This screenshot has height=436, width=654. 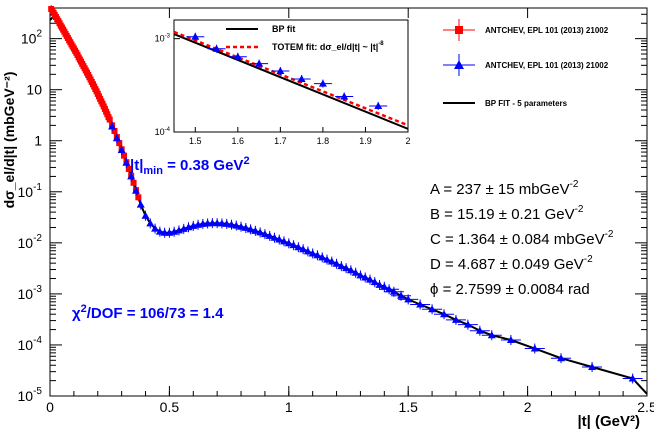 I want to click on y-tick-label: 10⁻², so click(x=30, y=242).